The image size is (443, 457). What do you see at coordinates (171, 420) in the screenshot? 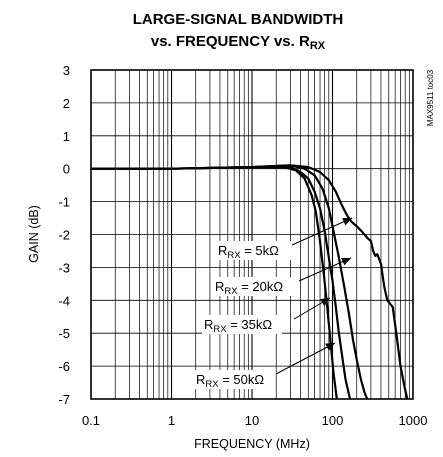
I see `x-tick-label: 1` at bounding box center [171, 420].